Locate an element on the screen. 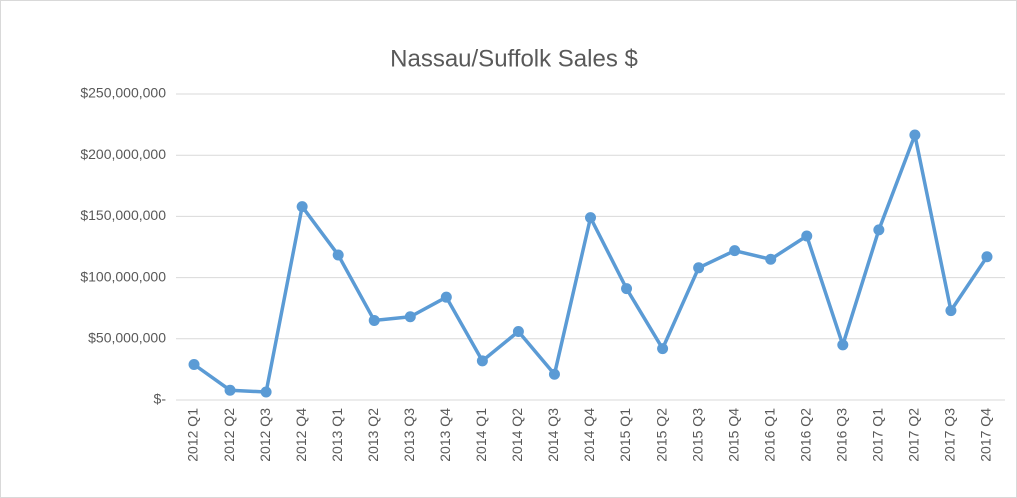 The image size is (1017, 498). y-tick-label: $100,000,000 is located at coordinates (123, 276).